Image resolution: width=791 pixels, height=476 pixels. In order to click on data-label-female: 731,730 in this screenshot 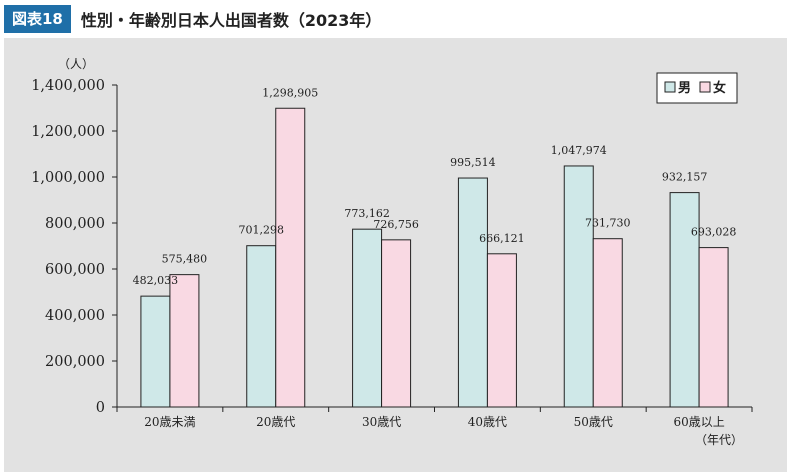, I will do `click(608, 223)`.